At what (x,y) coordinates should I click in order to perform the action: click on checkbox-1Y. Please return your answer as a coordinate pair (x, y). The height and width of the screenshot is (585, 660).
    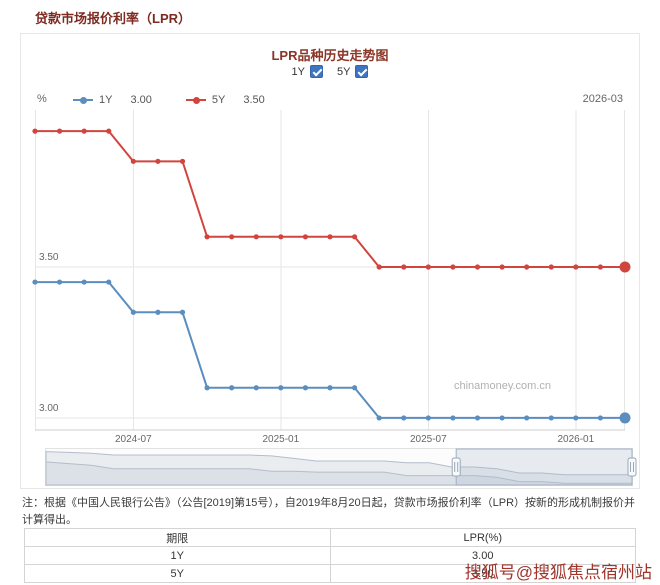
    Looking at the image, I should click on (316, 71).